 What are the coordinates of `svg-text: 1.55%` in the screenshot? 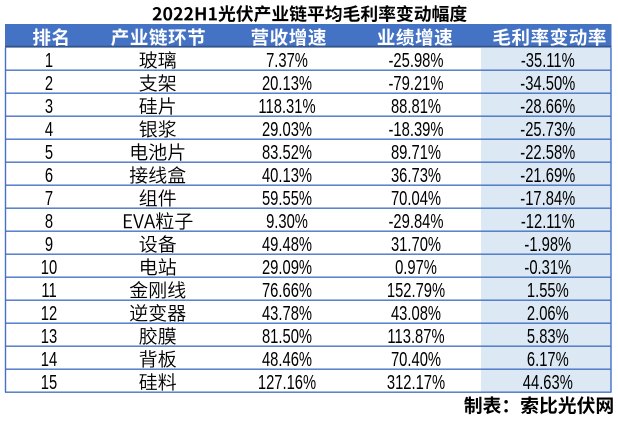 It's located at (548, 290).